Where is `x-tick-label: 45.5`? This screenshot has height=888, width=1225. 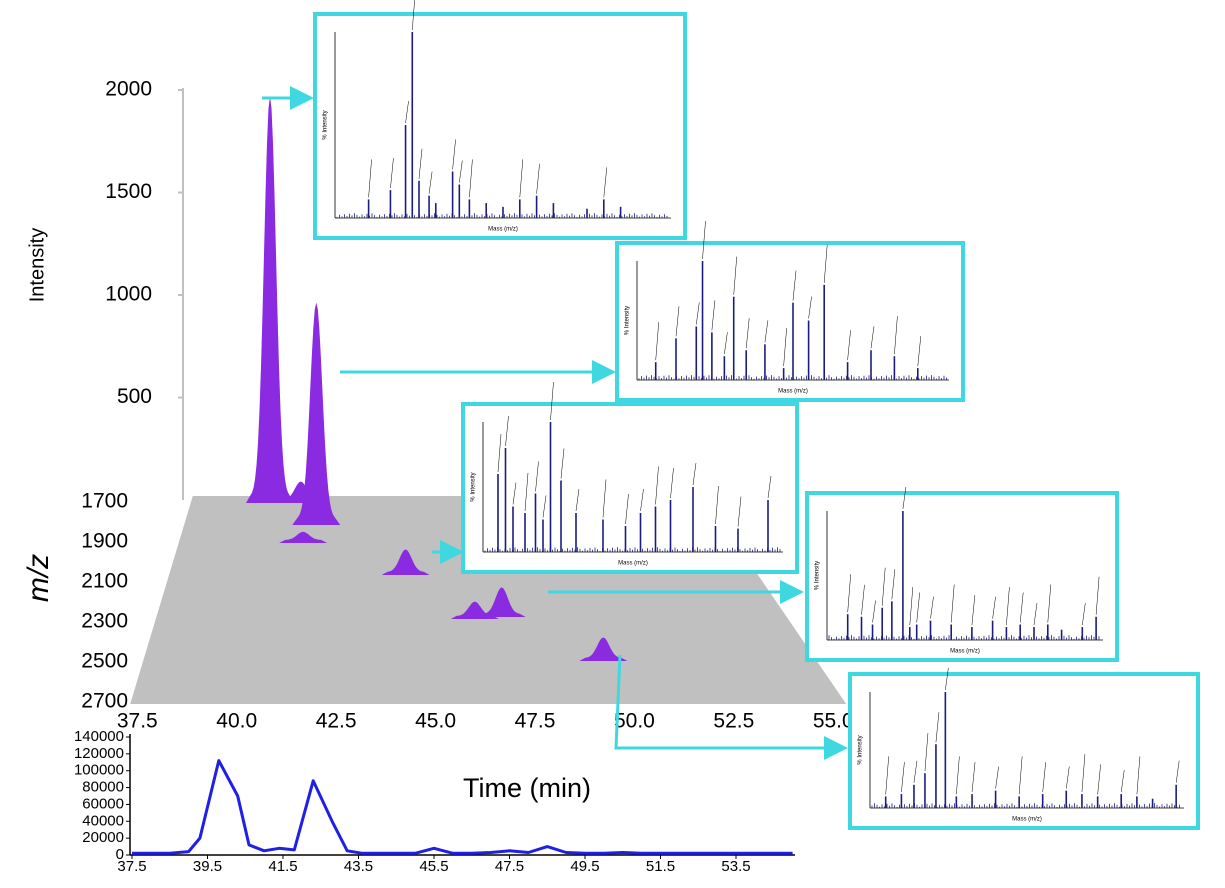 x-tick-label: 45.5 is located at coordinates (433, 866).